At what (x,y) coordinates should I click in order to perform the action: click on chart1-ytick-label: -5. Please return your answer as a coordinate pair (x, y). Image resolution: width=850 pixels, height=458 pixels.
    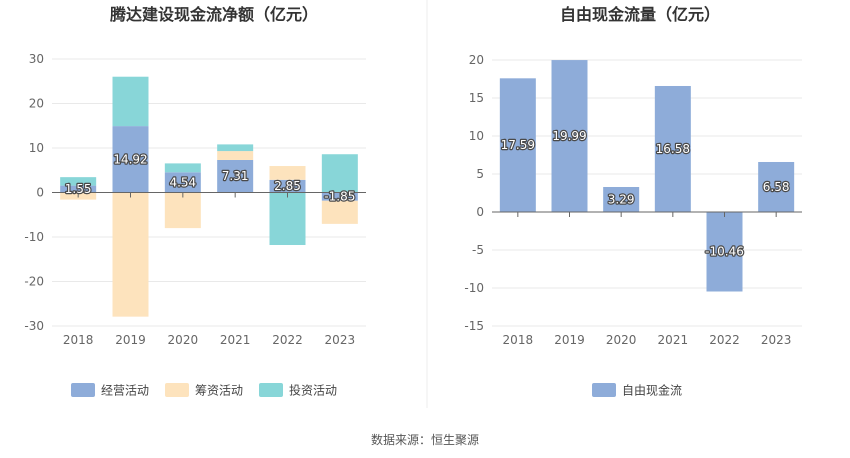
    Looking at the image, I should click on (478, 250).